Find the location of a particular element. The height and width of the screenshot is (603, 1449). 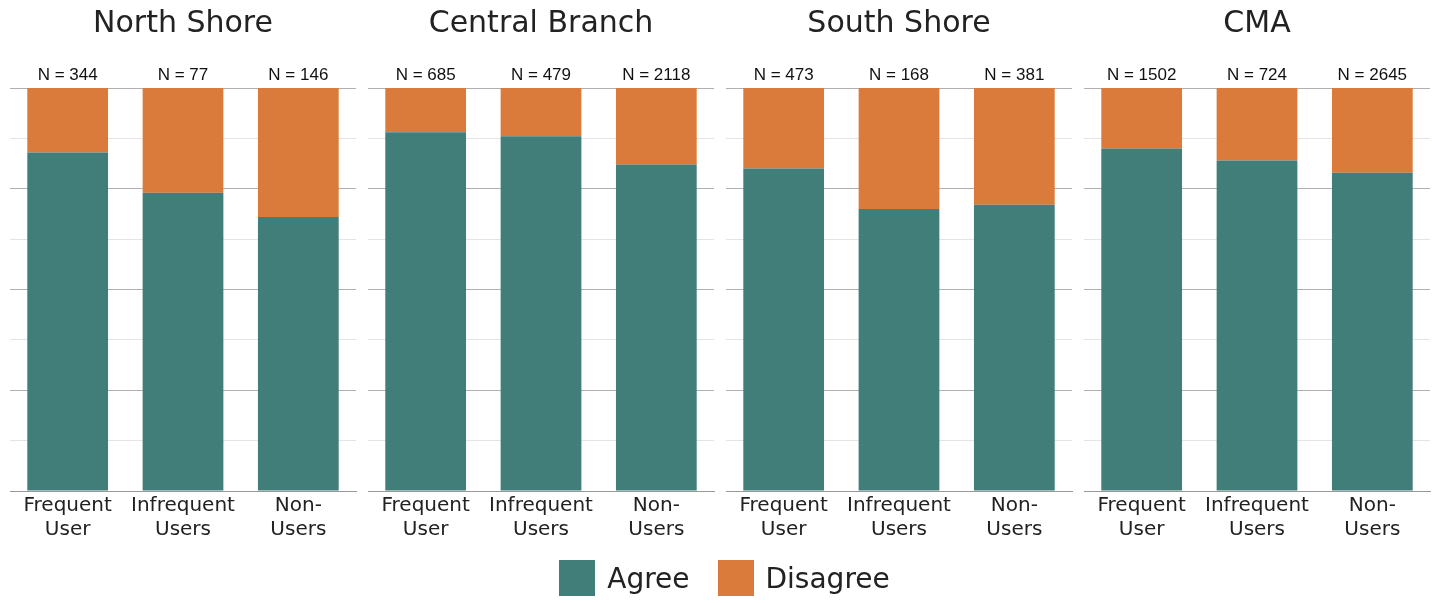

text: N = 685 is located at coordinates (425, 75).